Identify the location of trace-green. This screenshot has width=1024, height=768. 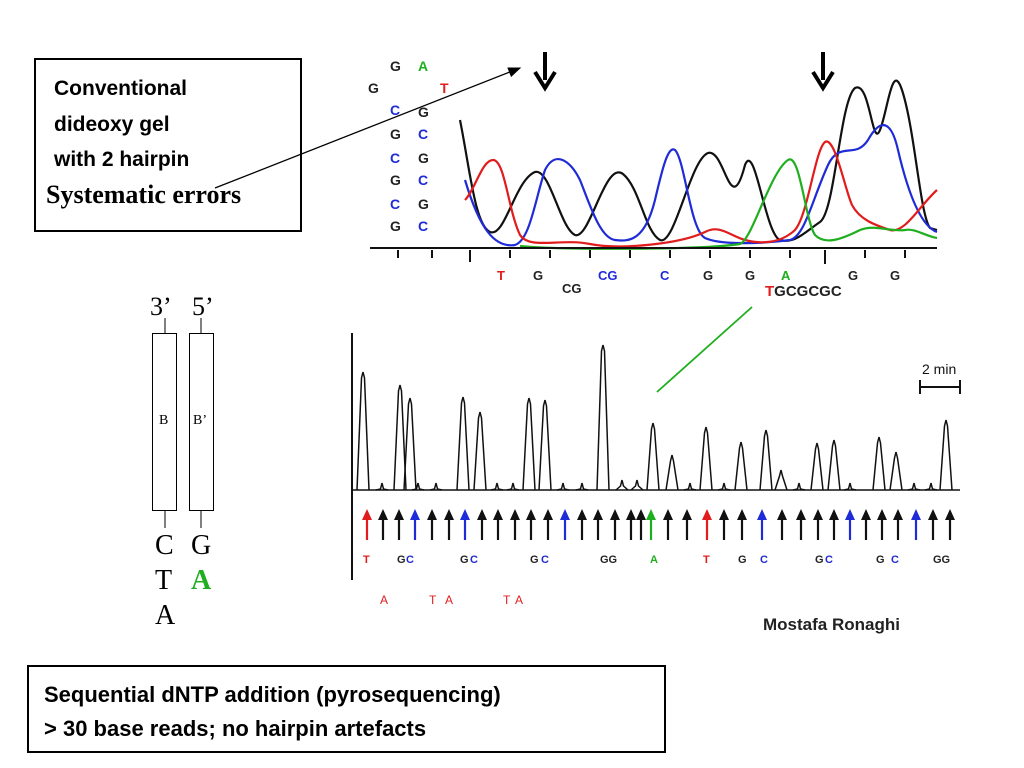
(728, 204).